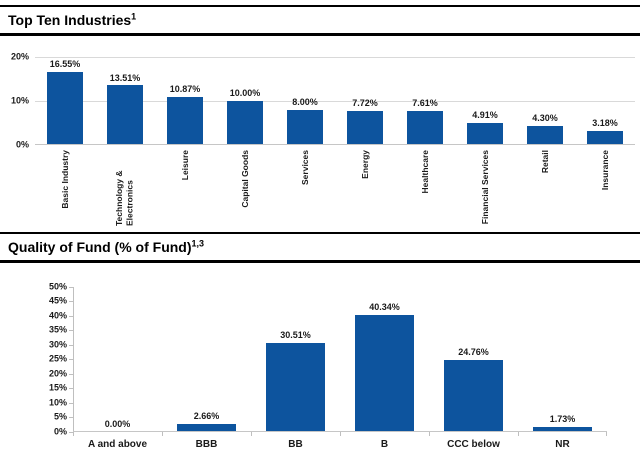 The image size is (640, 459). What do you see at coordinates (485, 101) in the screenshot?
I see `bar-column: 4.91%` at bounding box center [485, 101].